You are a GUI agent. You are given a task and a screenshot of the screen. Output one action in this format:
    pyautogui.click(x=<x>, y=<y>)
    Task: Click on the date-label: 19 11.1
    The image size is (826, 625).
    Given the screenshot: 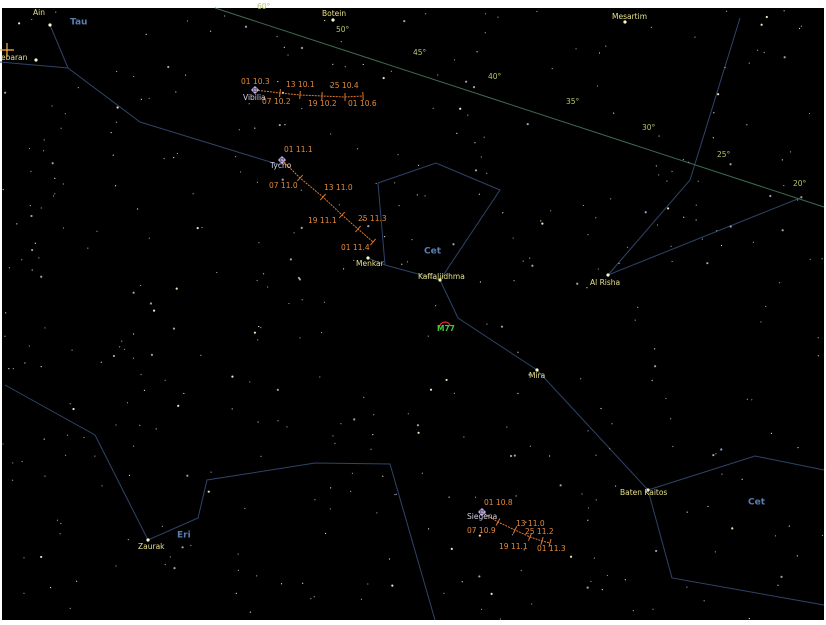 What is the action you would take?
    pyautogui.click(x=322, y=220)
    